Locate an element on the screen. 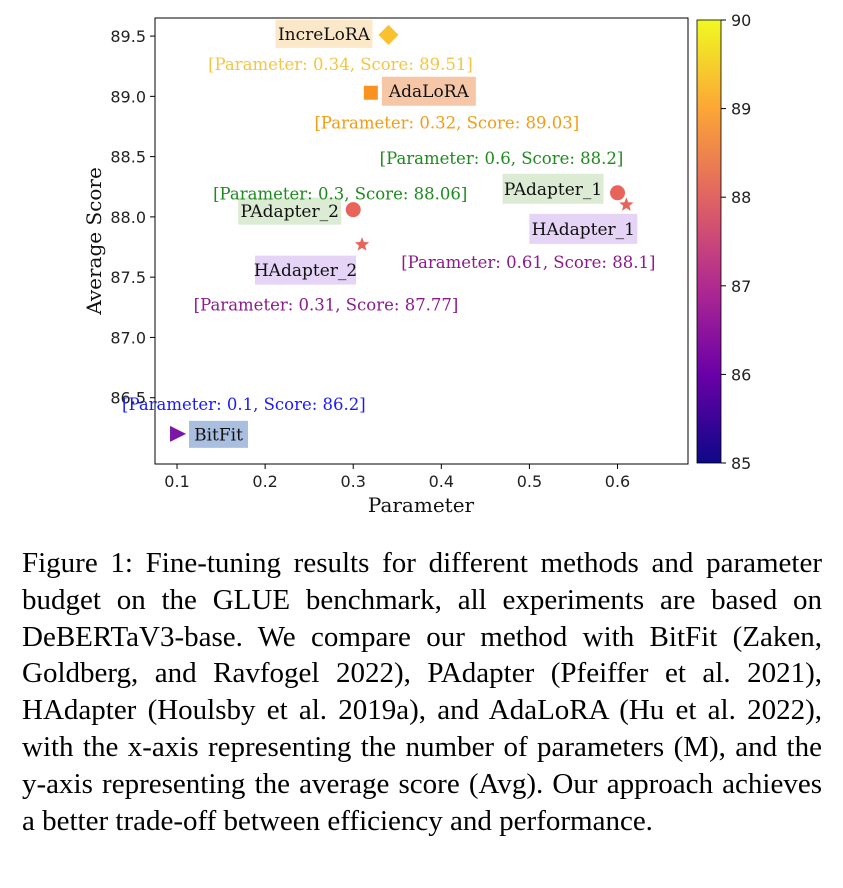 The image size is (843, 888). y-axis-title: Average Score is located at coordinates (94, 241).